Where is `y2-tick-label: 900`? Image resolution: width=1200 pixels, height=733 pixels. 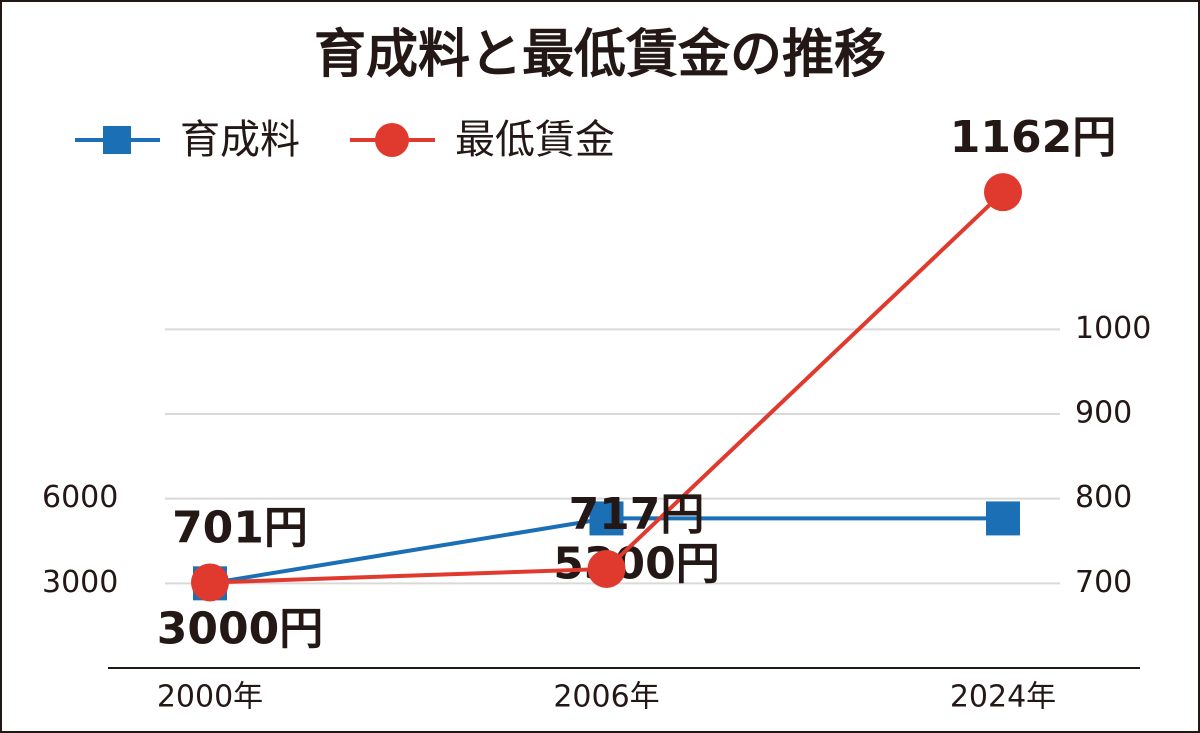
y2-tick-label: 900 is located at coordinates (1103, 413).